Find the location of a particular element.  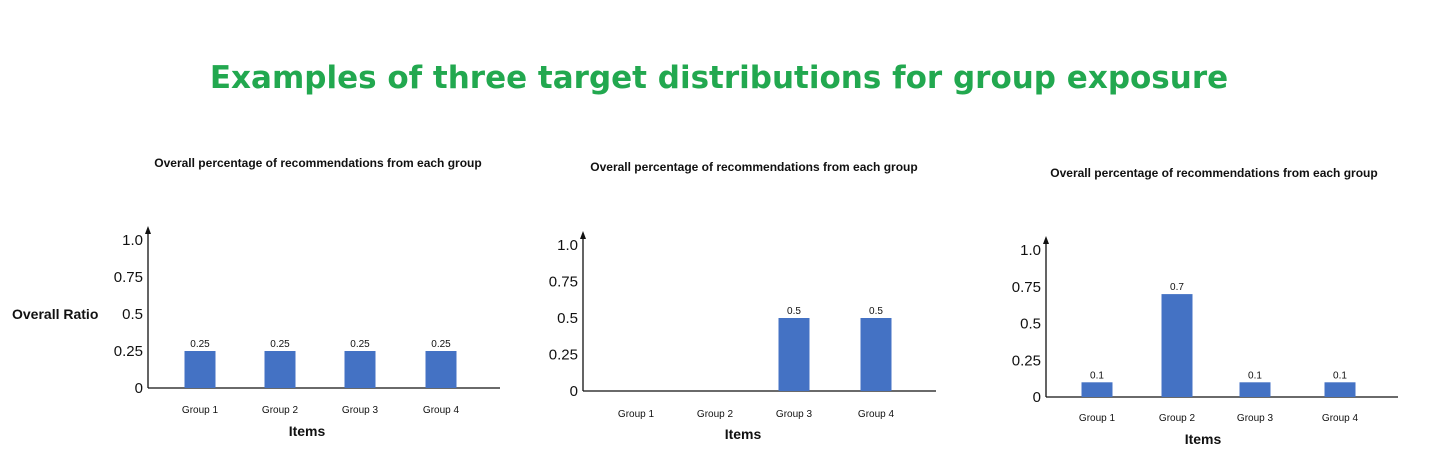

chart-2-category-label: Group 2 is located at coordinates (715, 414).